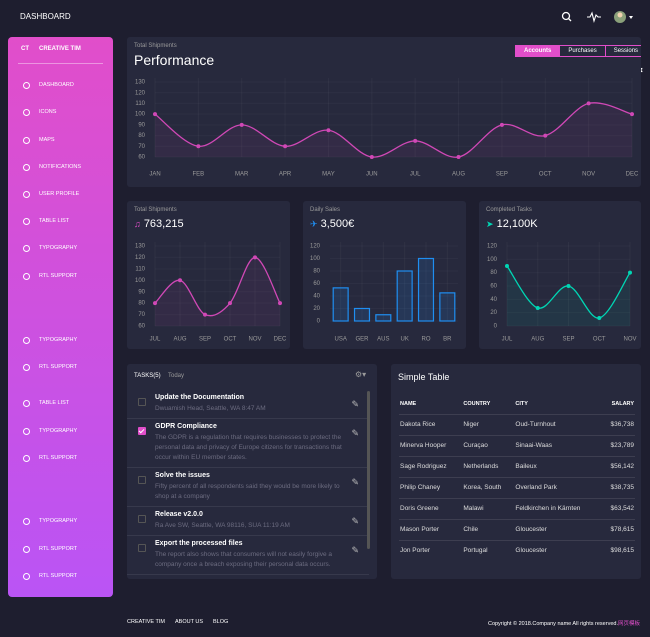  What do you see at coordinates (404, 340) in the screenshot?
I see `x-tick-label: UK` at bounding box center [404, 340].